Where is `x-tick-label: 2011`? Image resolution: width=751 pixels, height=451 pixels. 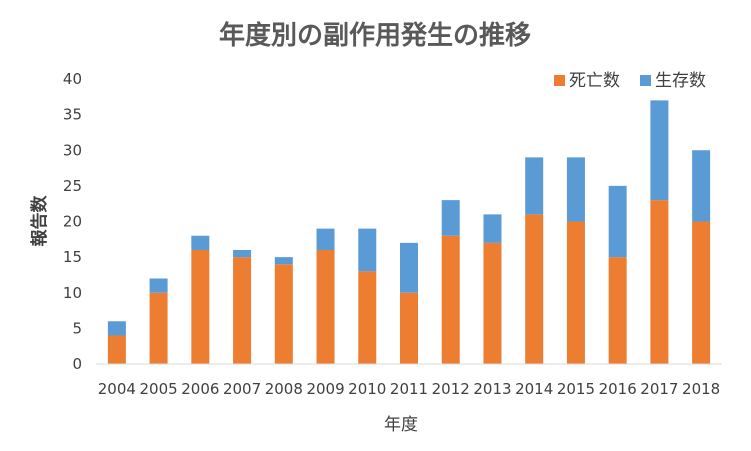 x-tick-label: 2011 is located at coordinates (409, 389).